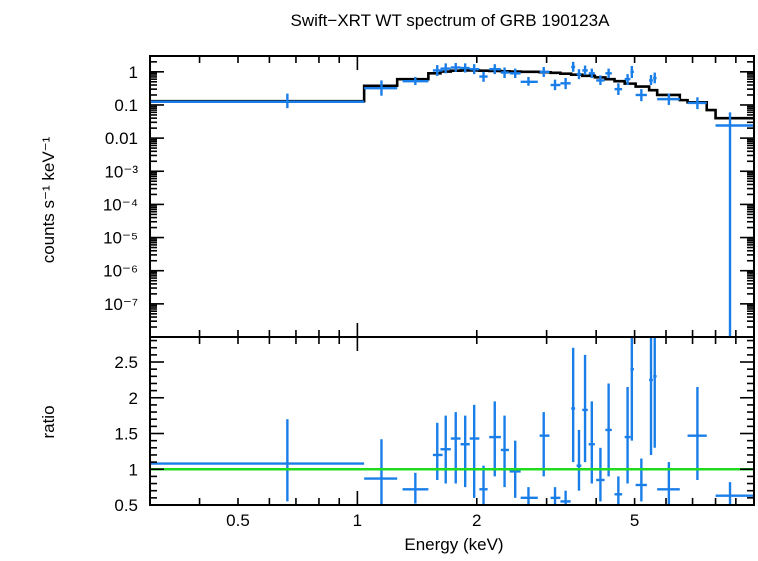  Describe the element at coordinates (452, 94) in the screenshot. I see `model-step-line` at that location.